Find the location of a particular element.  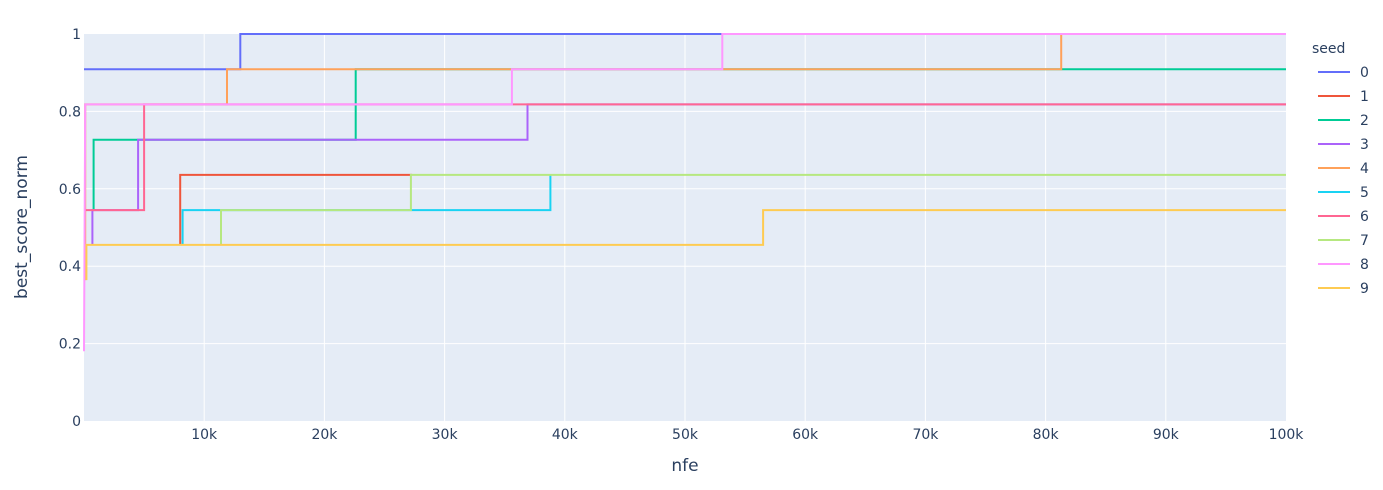

legend-label-seed-6: 6 is located at coordinates (1364, 217).